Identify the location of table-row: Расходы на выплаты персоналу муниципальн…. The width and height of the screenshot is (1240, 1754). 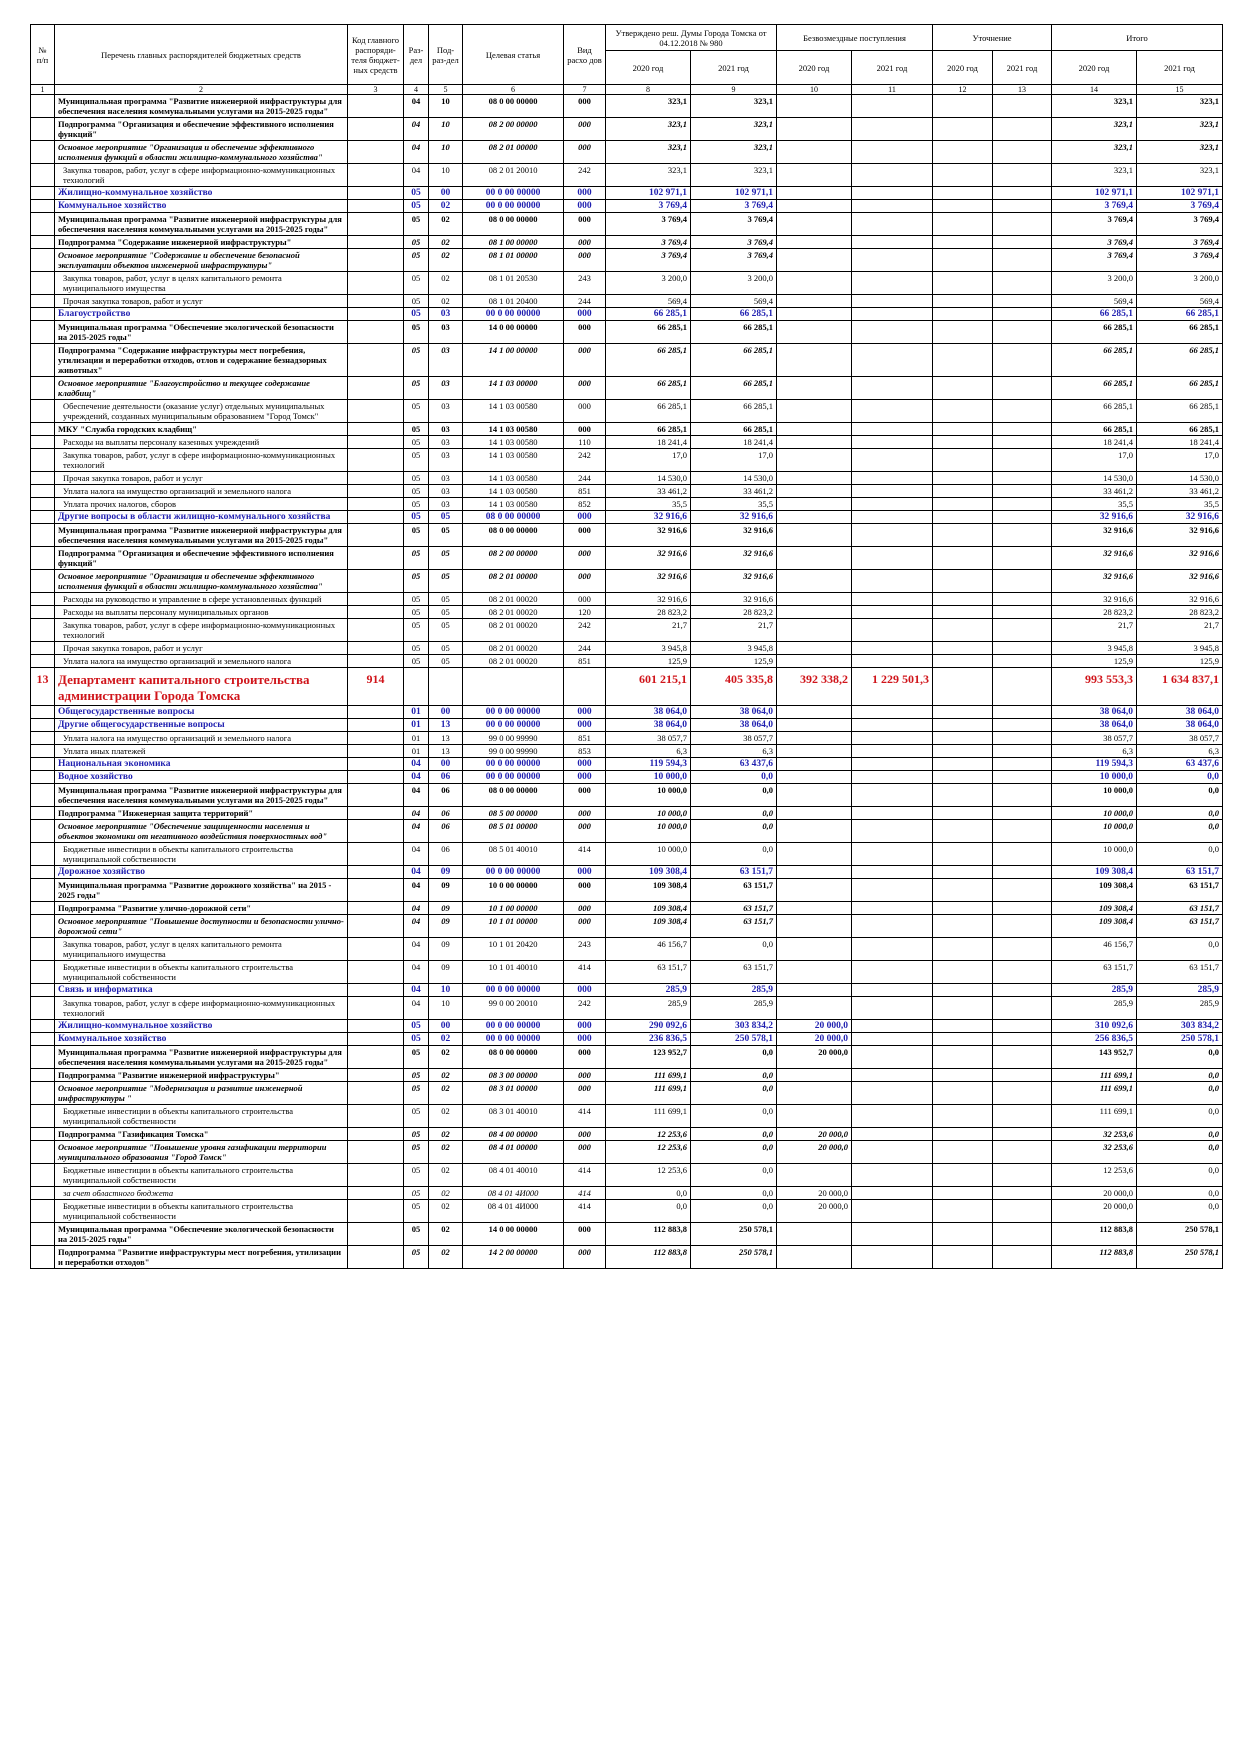
(627, 612).